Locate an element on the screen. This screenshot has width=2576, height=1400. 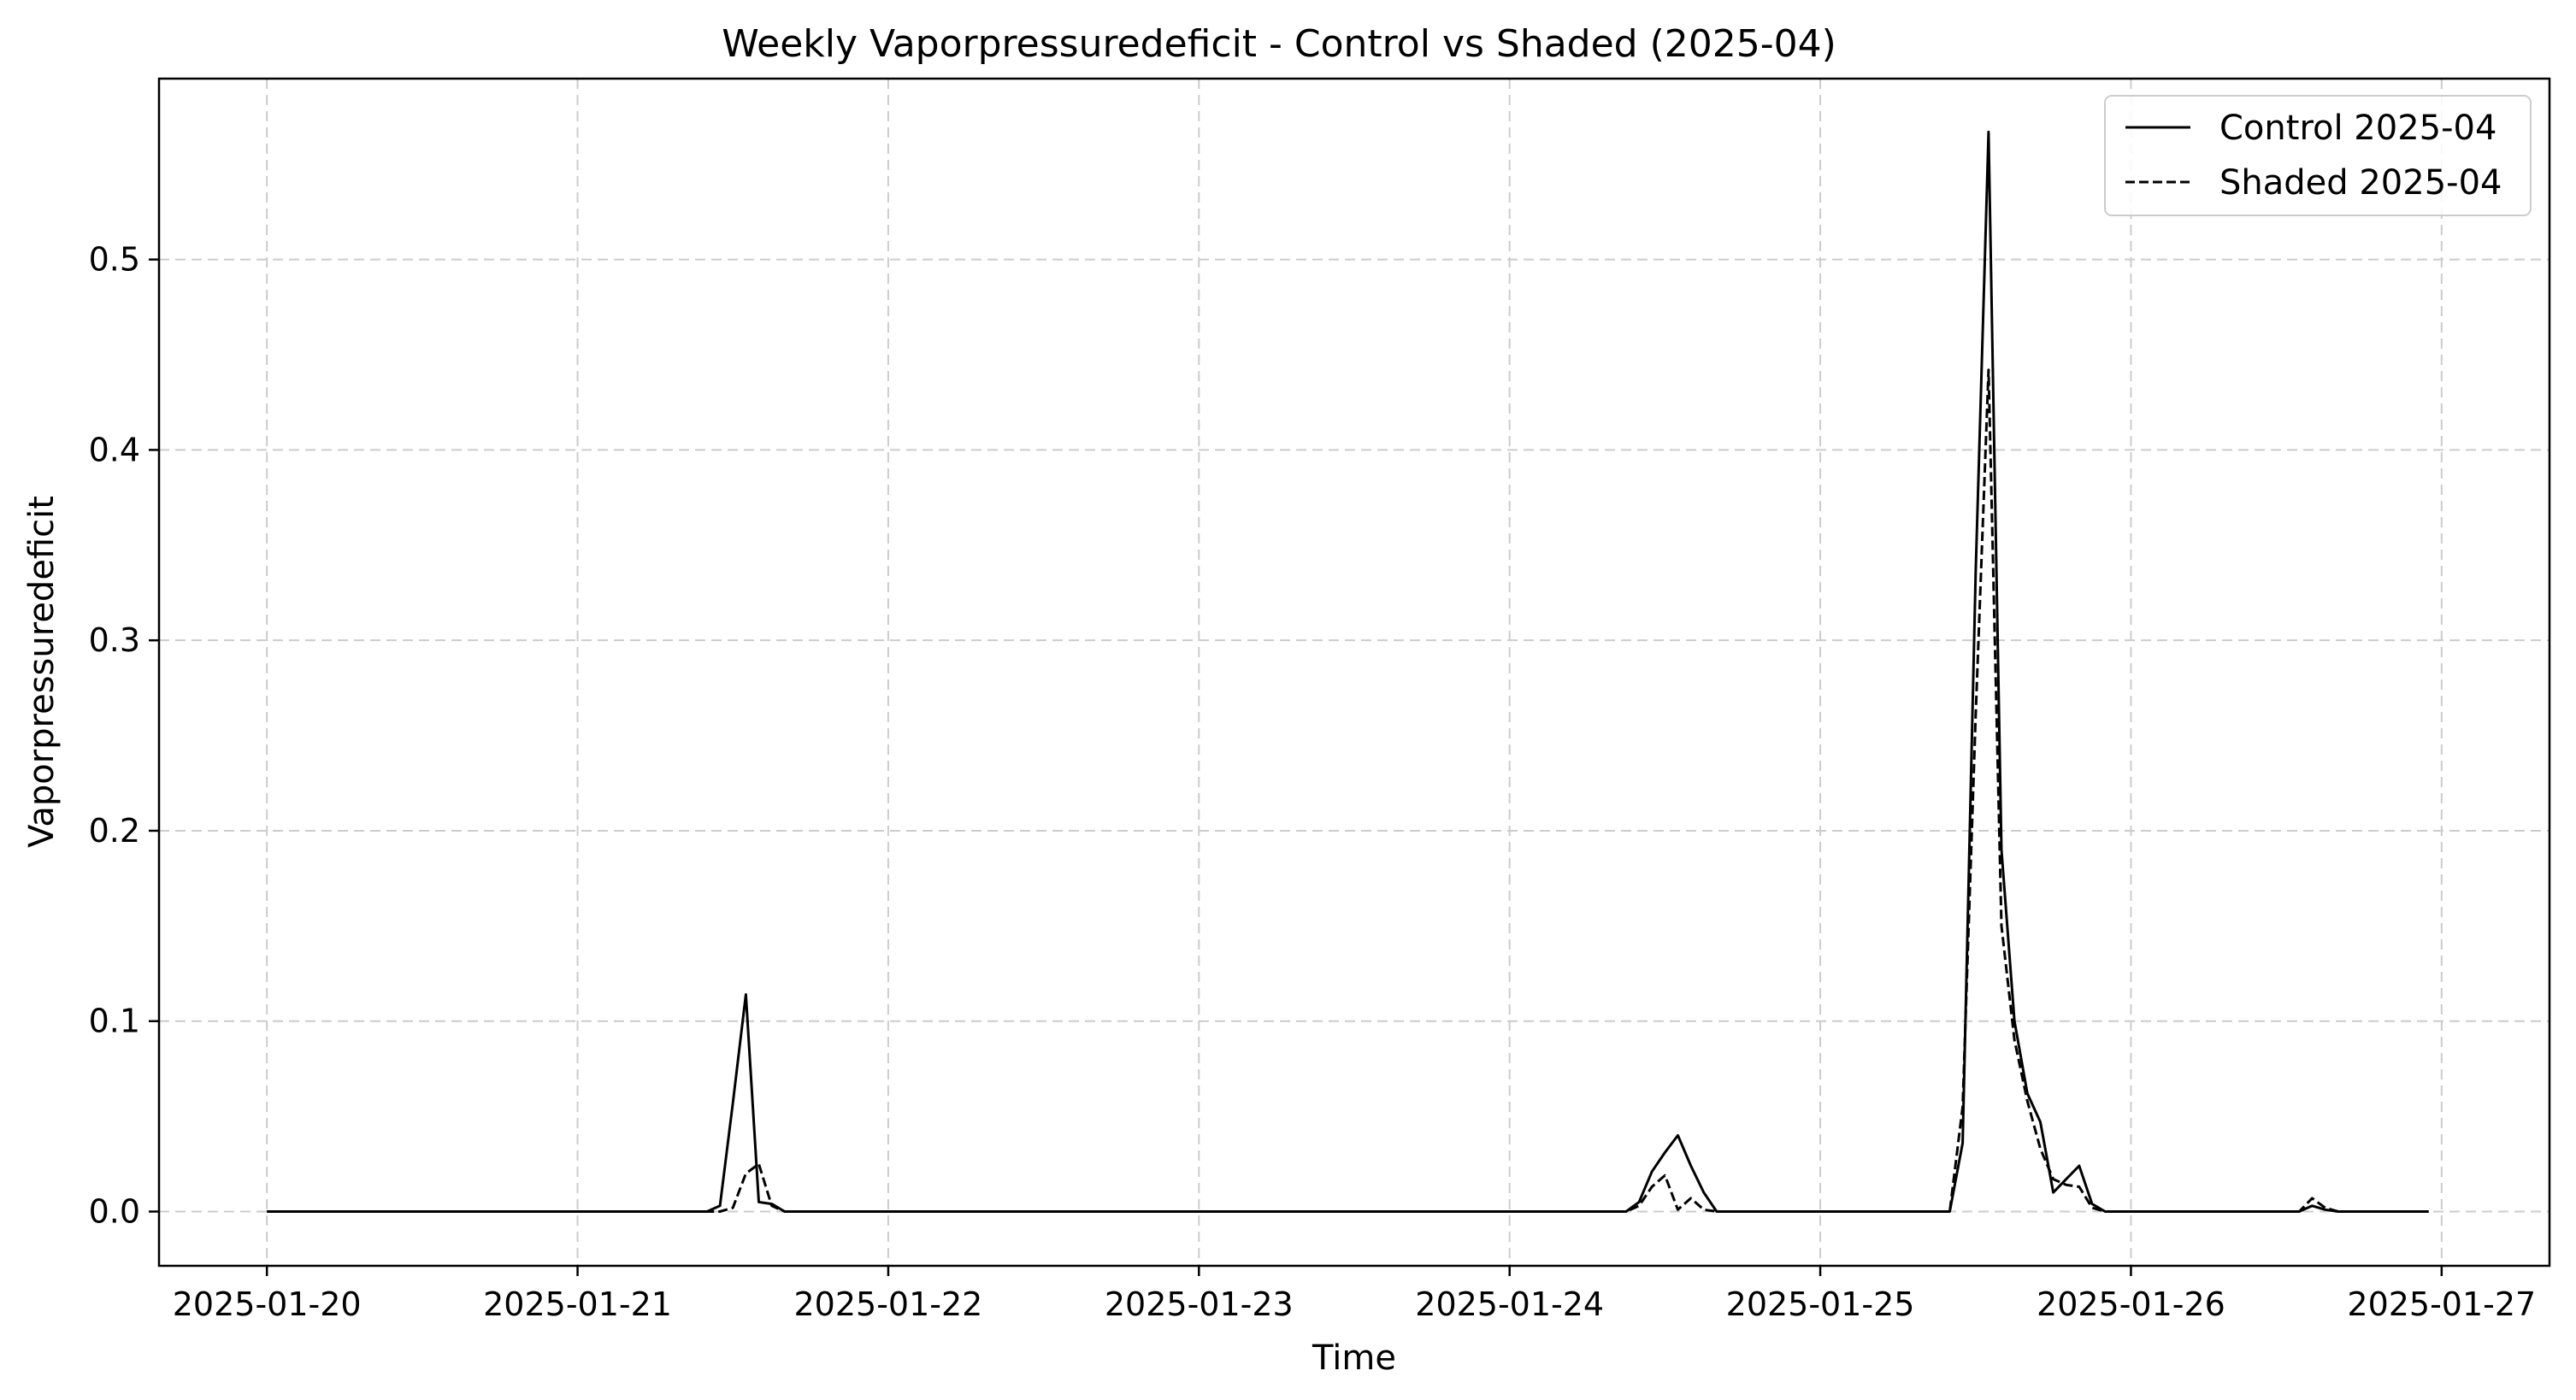
legend-box is located at coordinates (2318, 155).